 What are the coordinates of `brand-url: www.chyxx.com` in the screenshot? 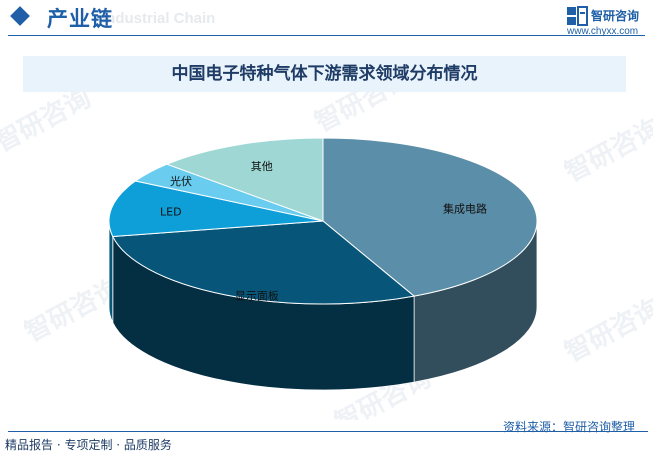 It's located at (603, 31).